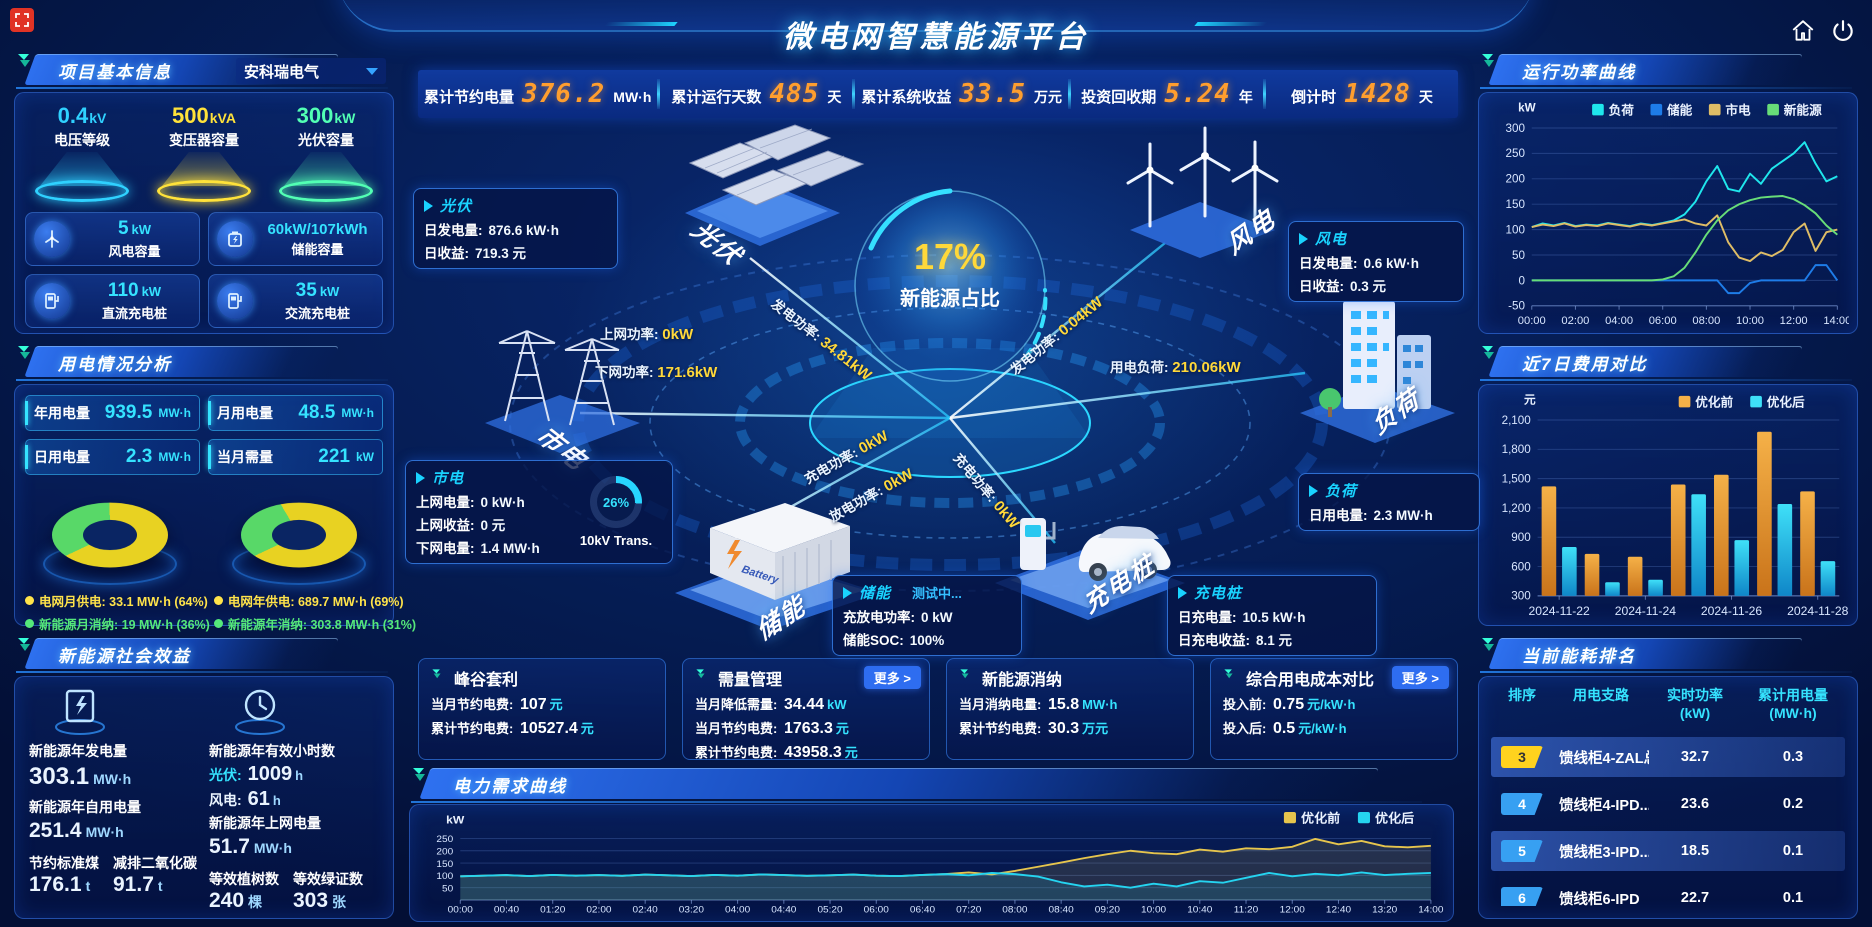 Image resolution: width=1872 pixels, height=927 pixels. I want to click on svg-text: 04:40, so click(784, 910).